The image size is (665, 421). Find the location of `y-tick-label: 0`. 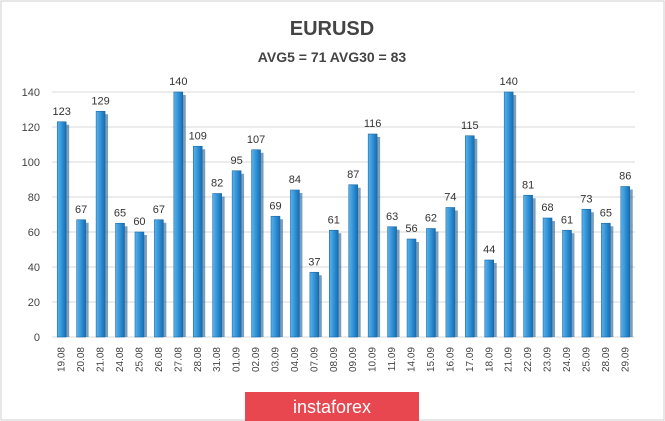

y-tick-label: 0 is located at coordinates (37, 338).